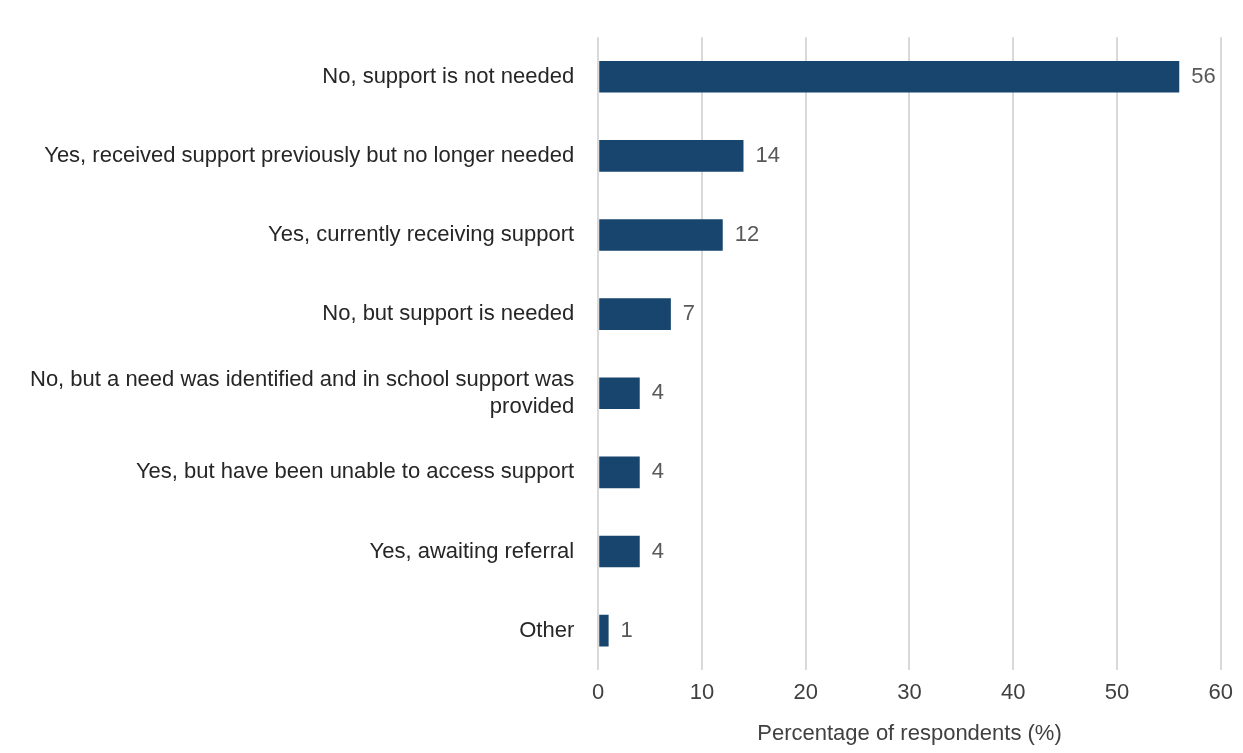  What do you see at coordinates (626, 629) in the screenshot?
I see `data-label: 1` at bounding box center [626, 629].